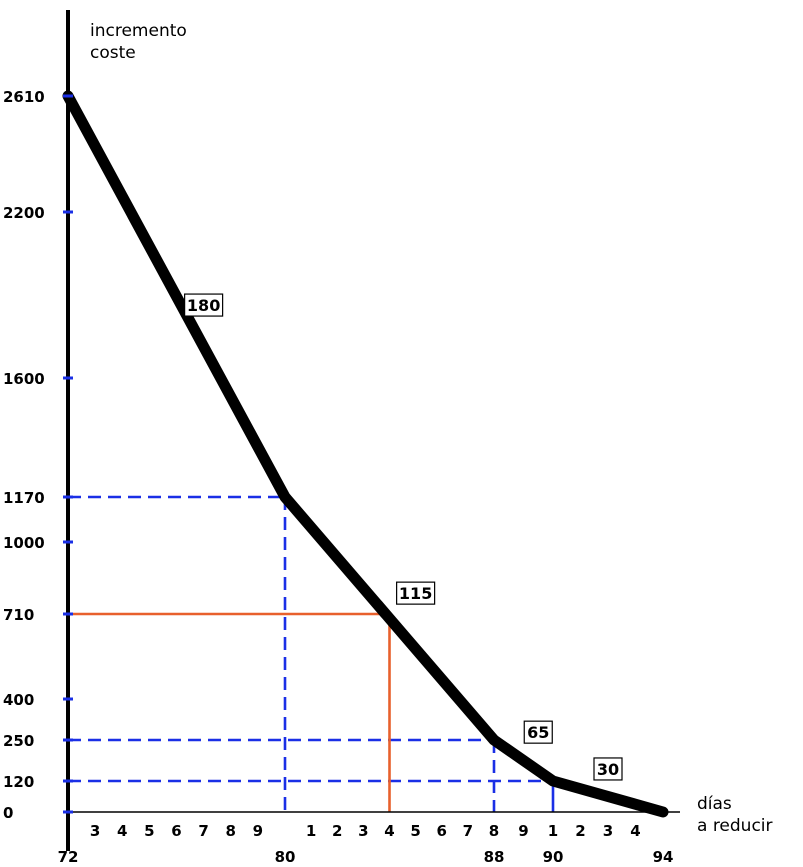  What do you see at coordinates (149, 831) in the screenshot?
I see `x-minor-label-2: 5` at bounding box center [149, 831].